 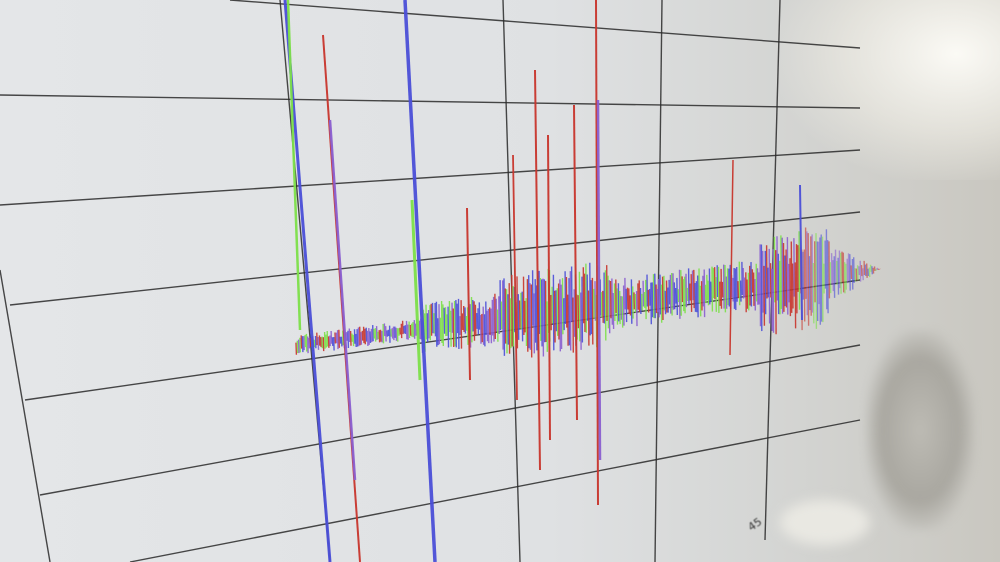 I want to click on window-light-glare, so click(x=890, y=90).